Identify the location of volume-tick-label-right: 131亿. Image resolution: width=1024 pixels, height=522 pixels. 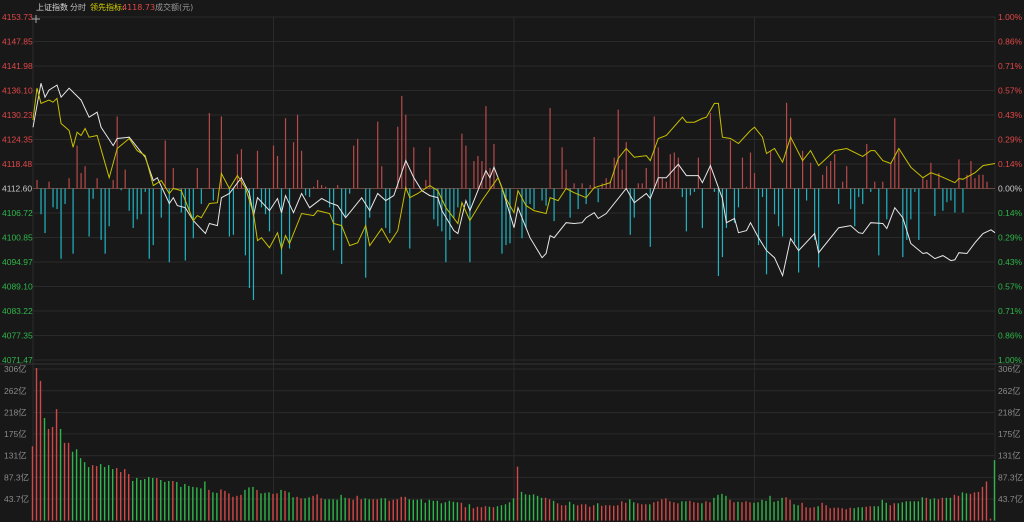
(1009, 456).